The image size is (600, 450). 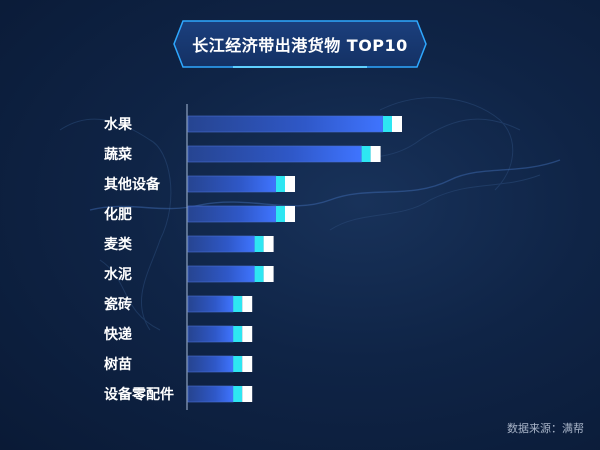 What do you see at coordinates (139, 394) in the screenshot?
I see `category-label: 设备零配件` at bounding box center [139, 394].